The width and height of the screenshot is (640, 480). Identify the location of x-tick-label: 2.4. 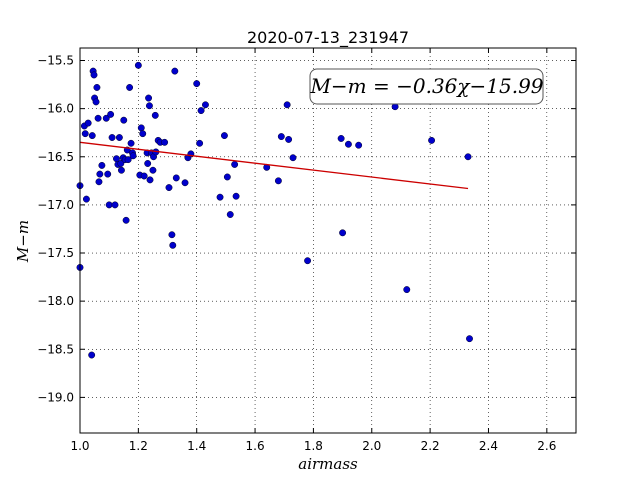
(488, 446).